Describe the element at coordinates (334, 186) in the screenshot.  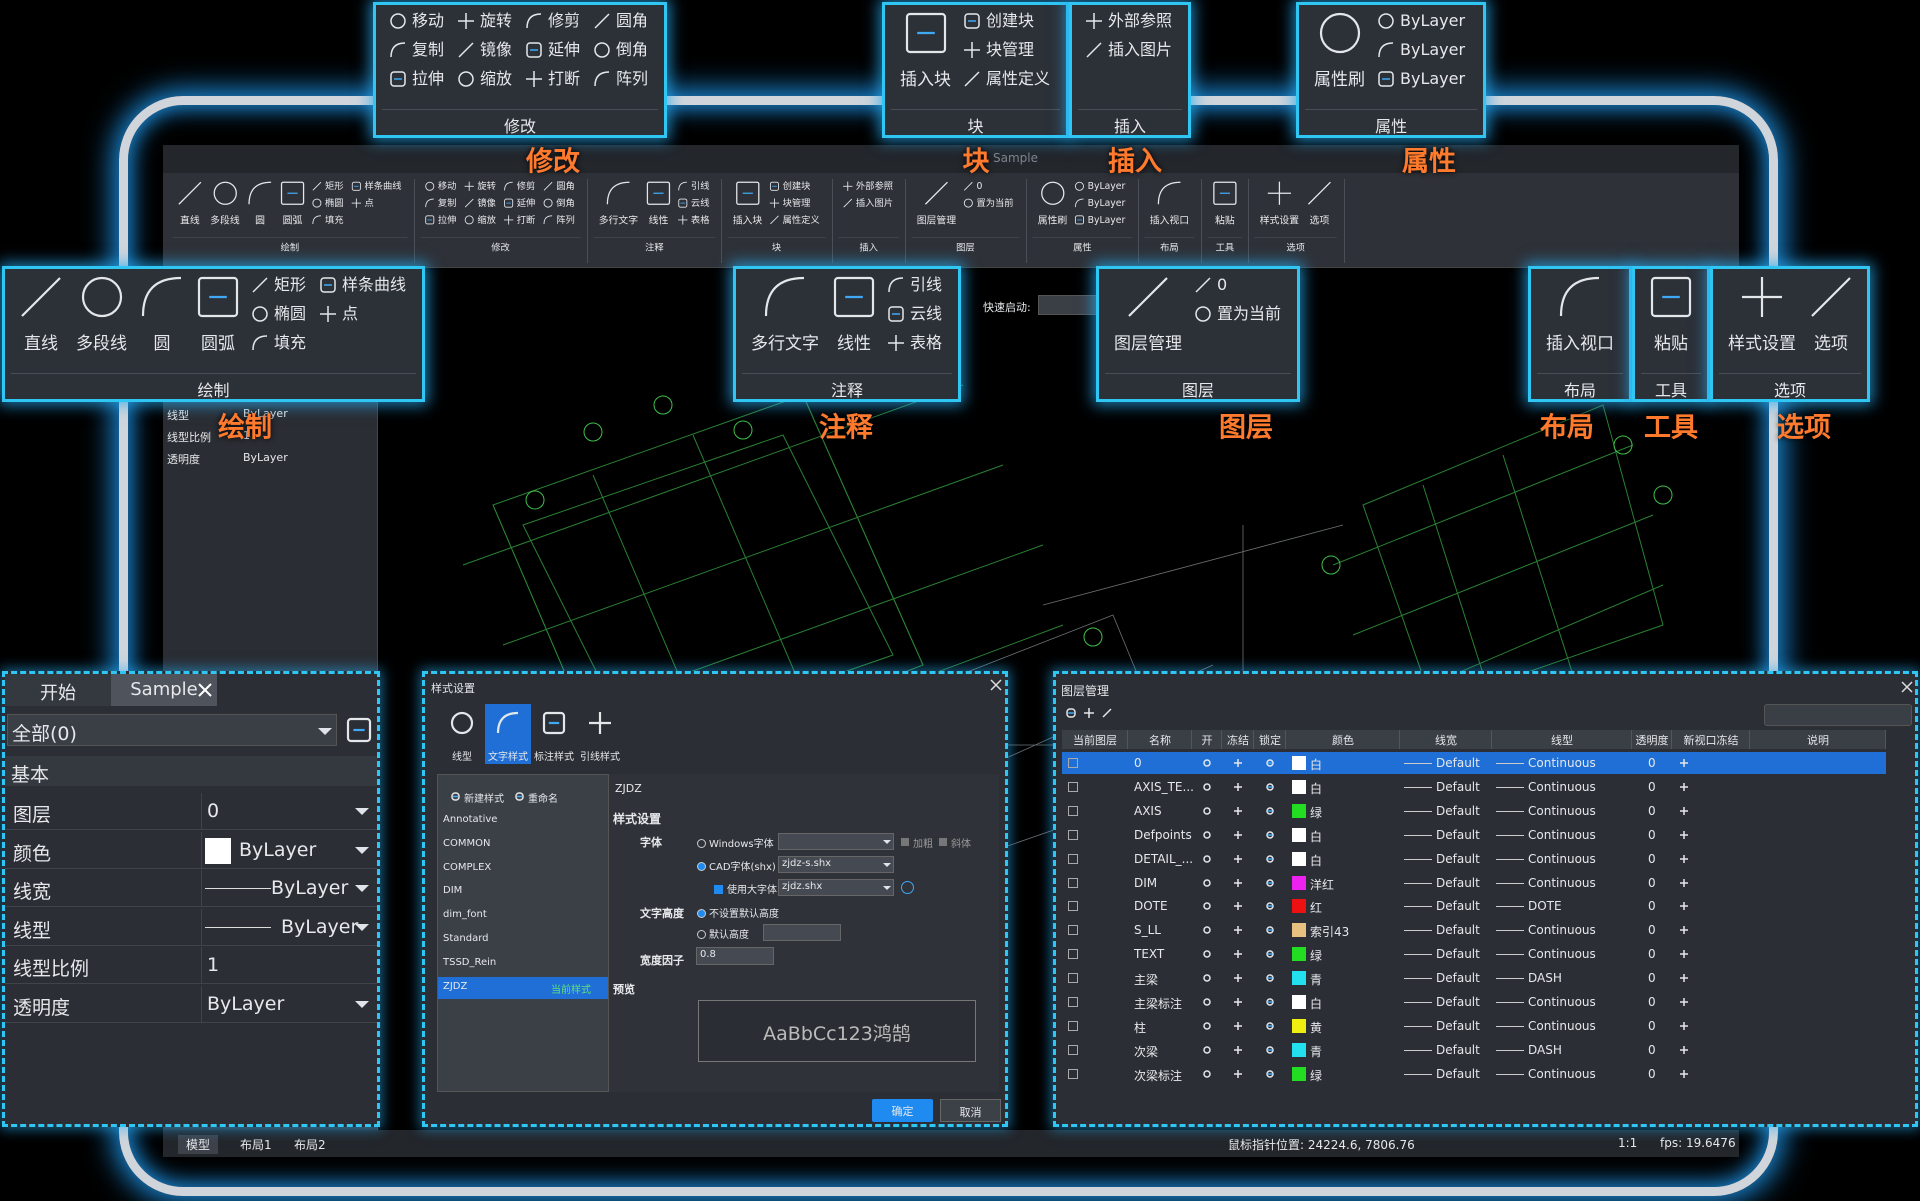
I see `small-button-label: 矩形` at that location.